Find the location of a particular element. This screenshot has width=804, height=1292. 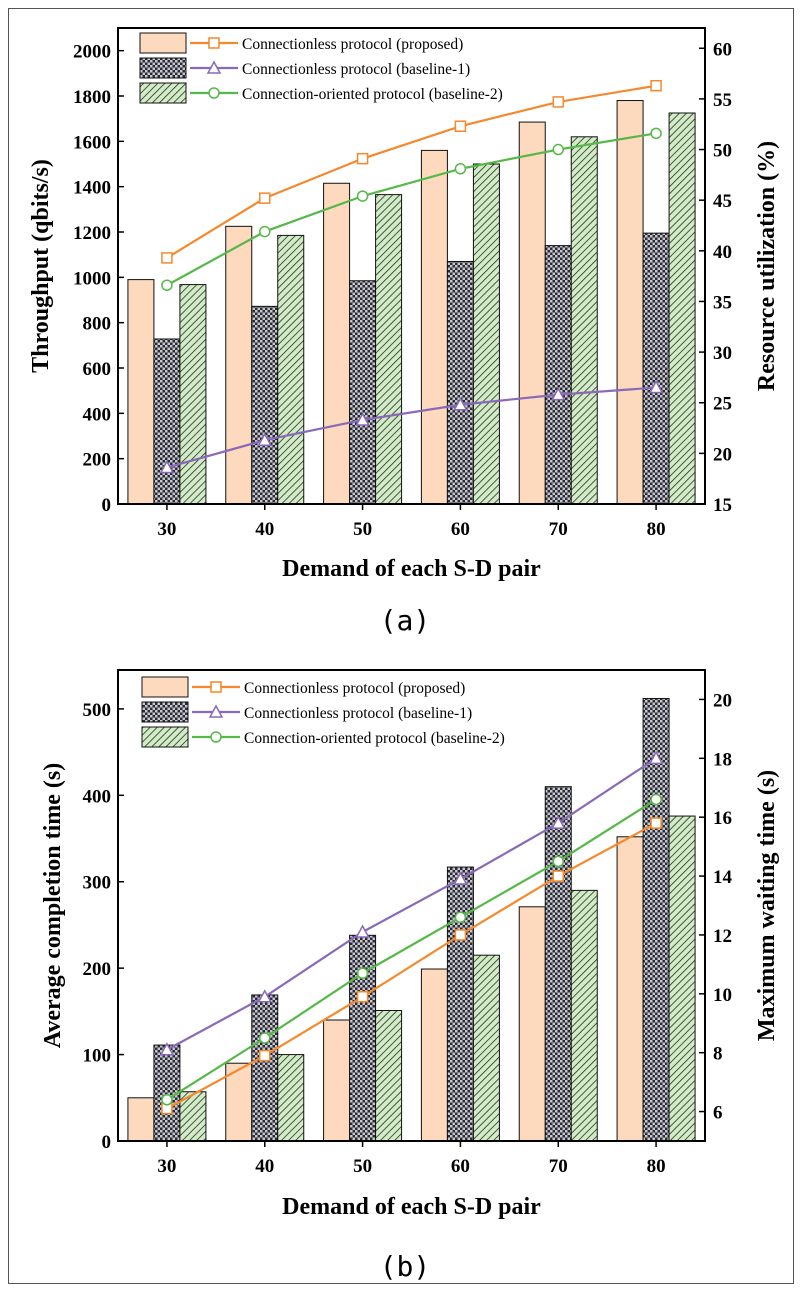

x-tick-label: 30 is located at coordinates (166, 529).